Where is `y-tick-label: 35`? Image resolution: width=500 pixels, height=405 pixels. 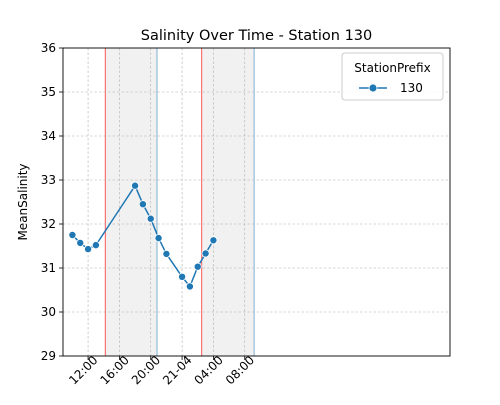
y-tick-label: 35 is located at coordinates (48, 92).